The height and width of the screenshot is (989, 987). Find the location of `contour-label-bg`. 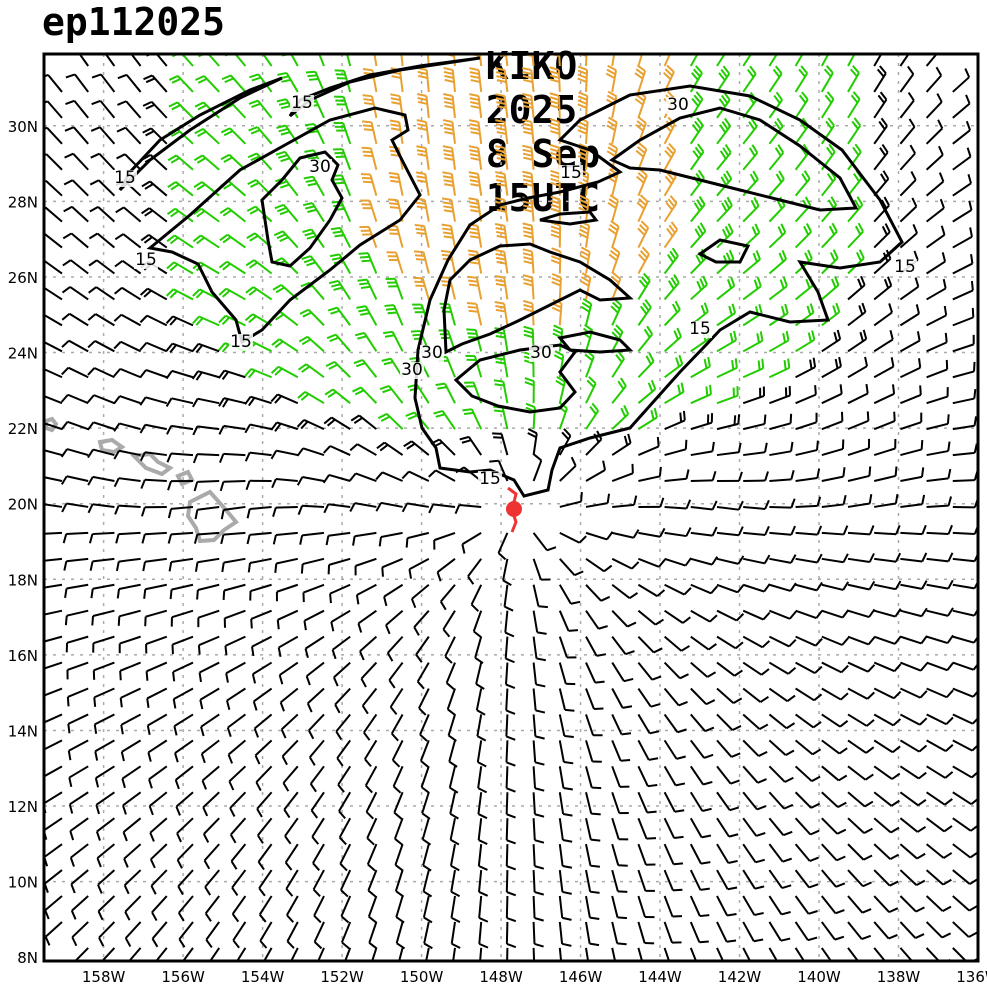

contour-label-bg is located at coordinates (412, 370).